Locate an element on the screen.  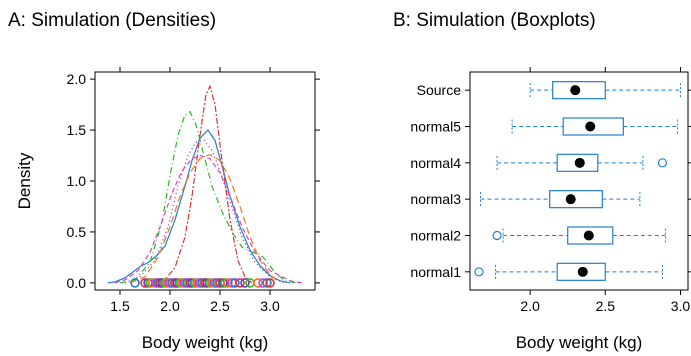
density-series-3-line is located at coordinates (205, 211).